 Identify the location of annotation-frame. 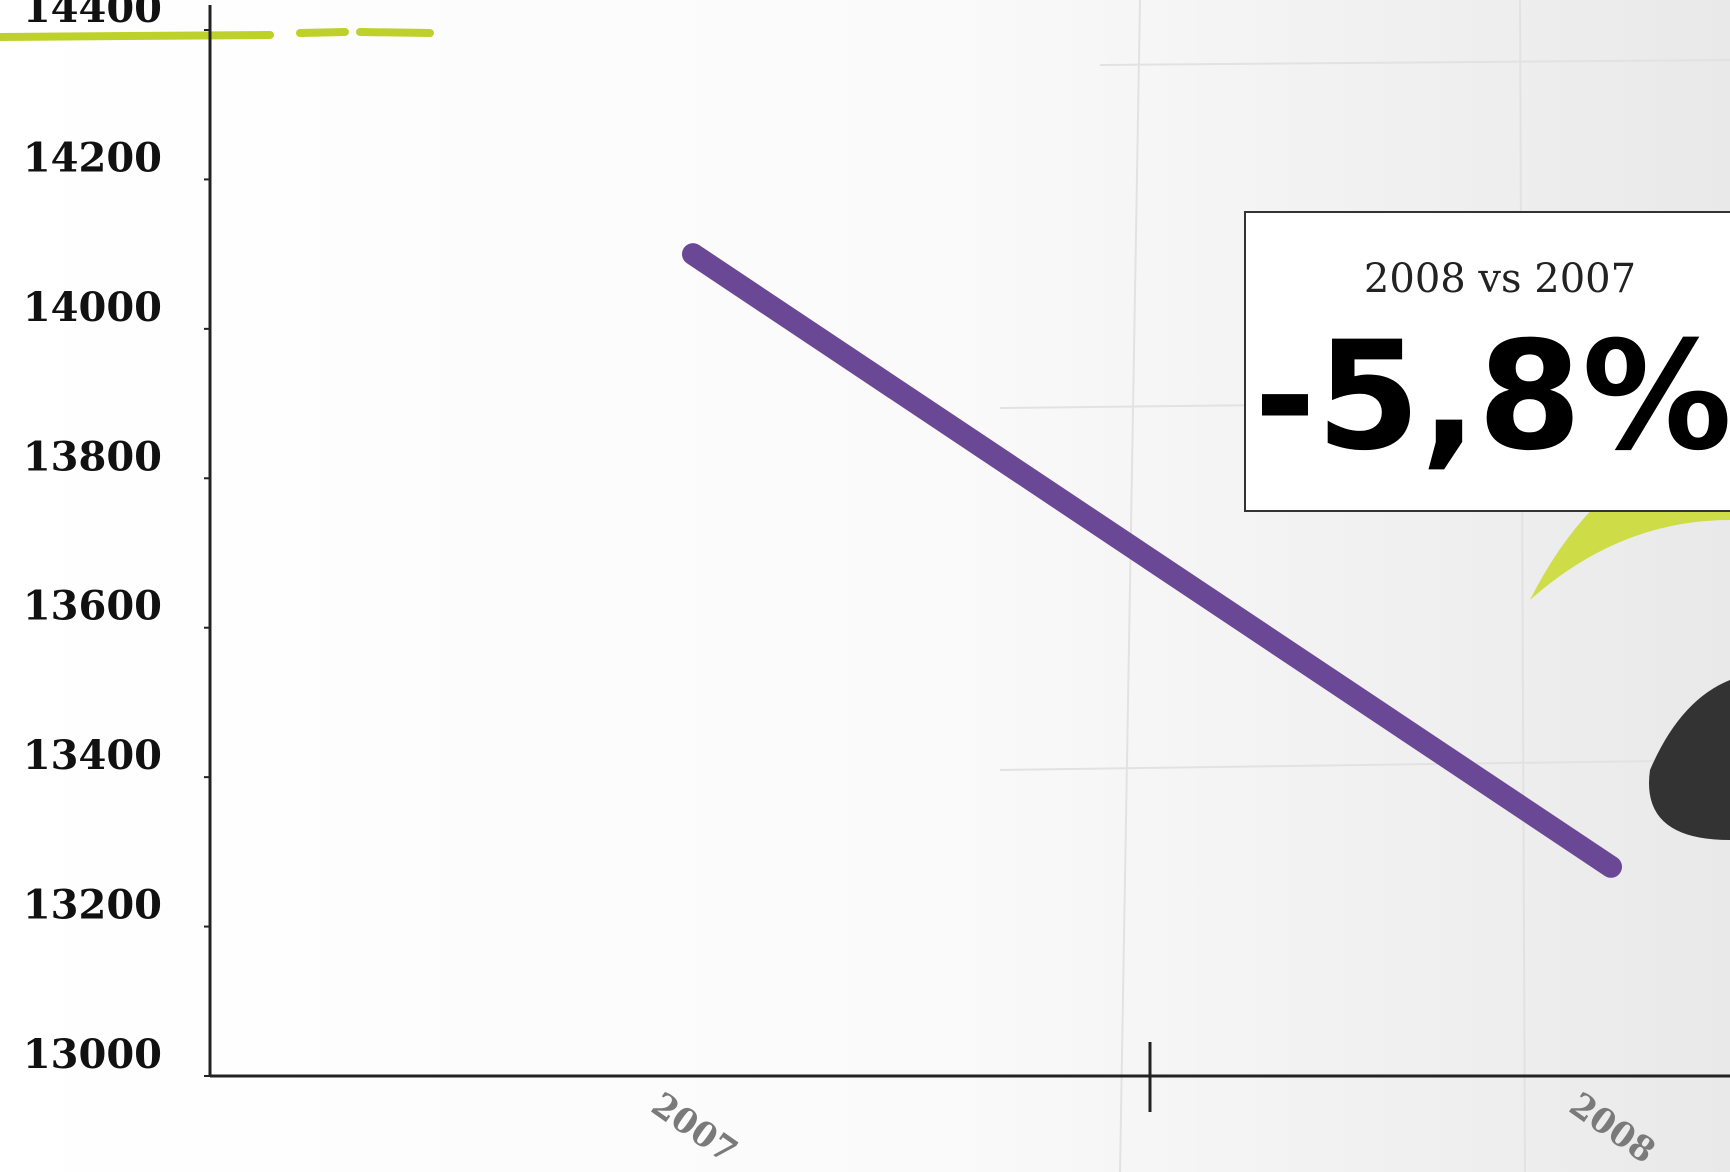
(1487, 361).